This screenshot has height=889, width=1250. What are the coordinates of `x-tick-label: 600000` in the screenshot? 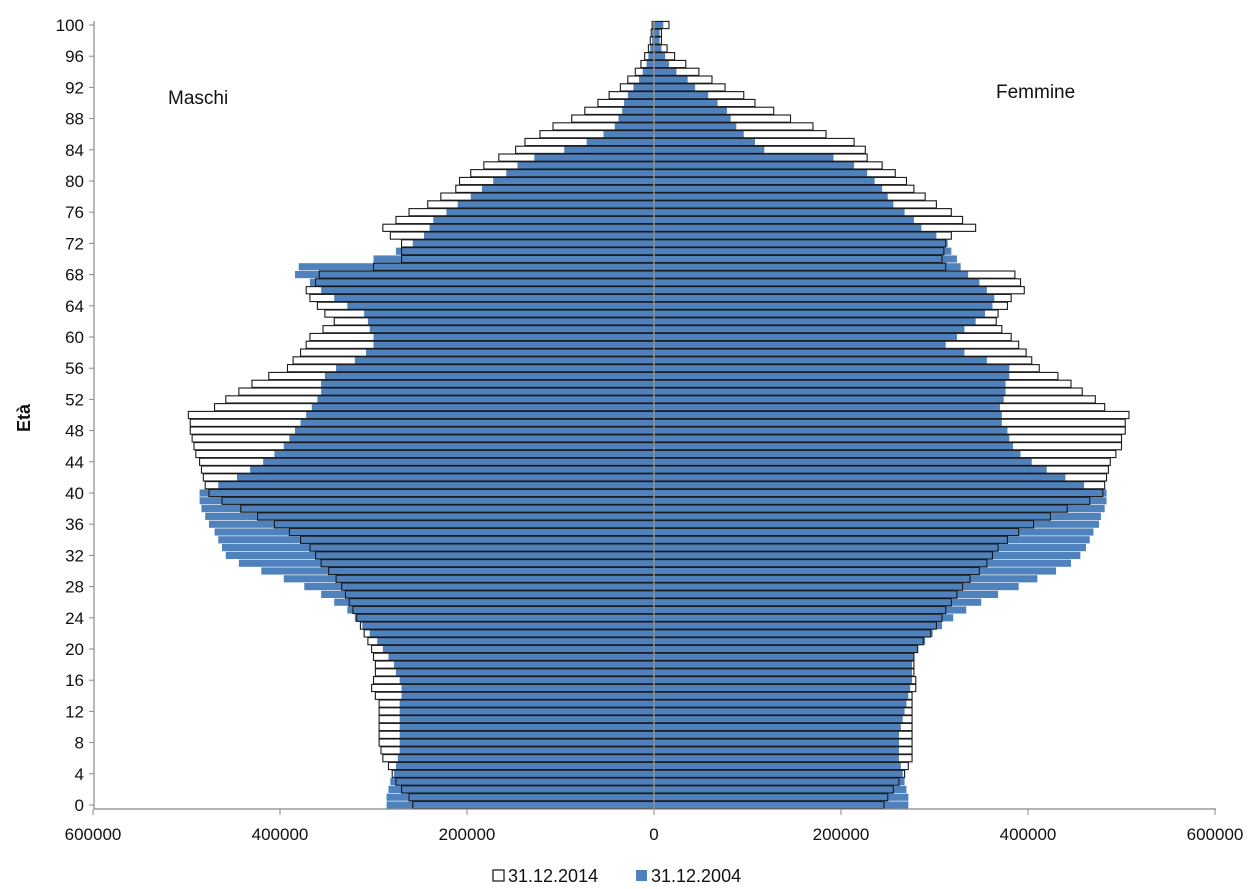 It's located at (93, 834).